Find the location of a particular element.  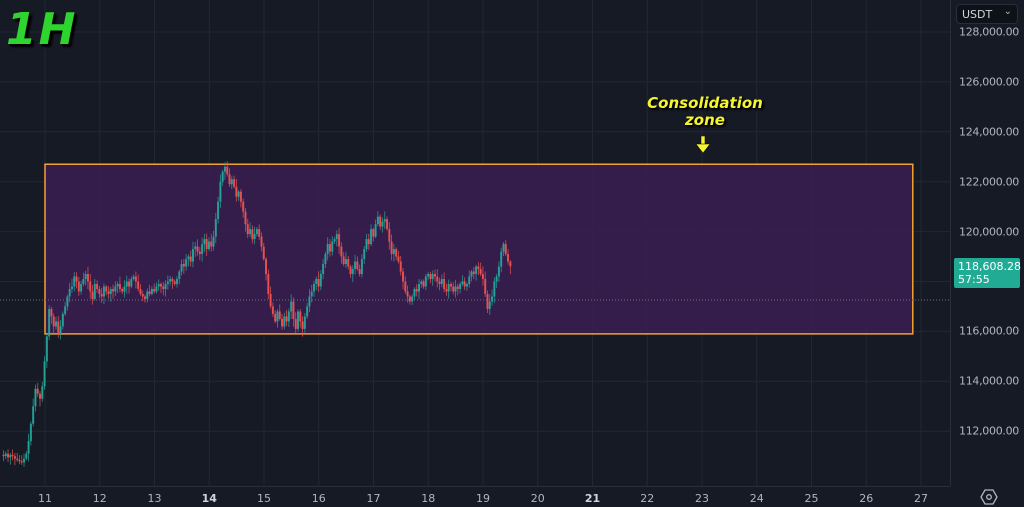

time-axis-tick: 17 is located at coordinates (373, 498).